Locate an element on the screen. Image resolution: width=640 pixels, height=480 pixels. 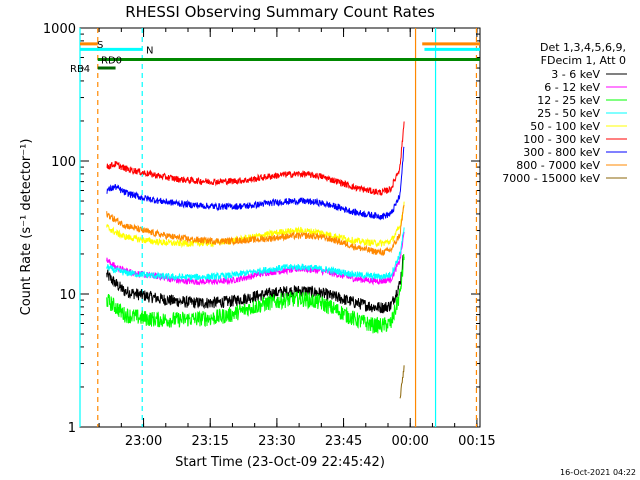
y-tick-label: 1000 is located at coordinates (59, 29).